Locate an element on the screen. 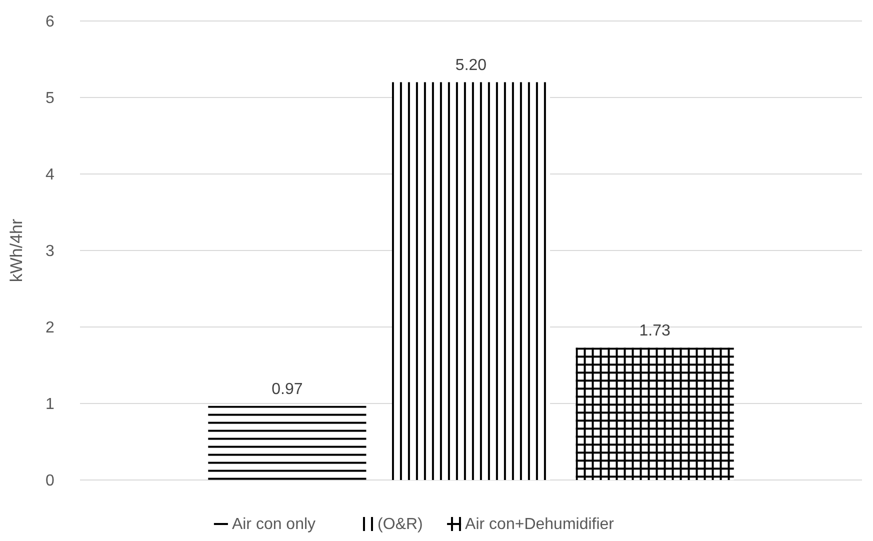 The image size is (873, 541). y-tick-label: 1 is located at coordinates (50, 405).